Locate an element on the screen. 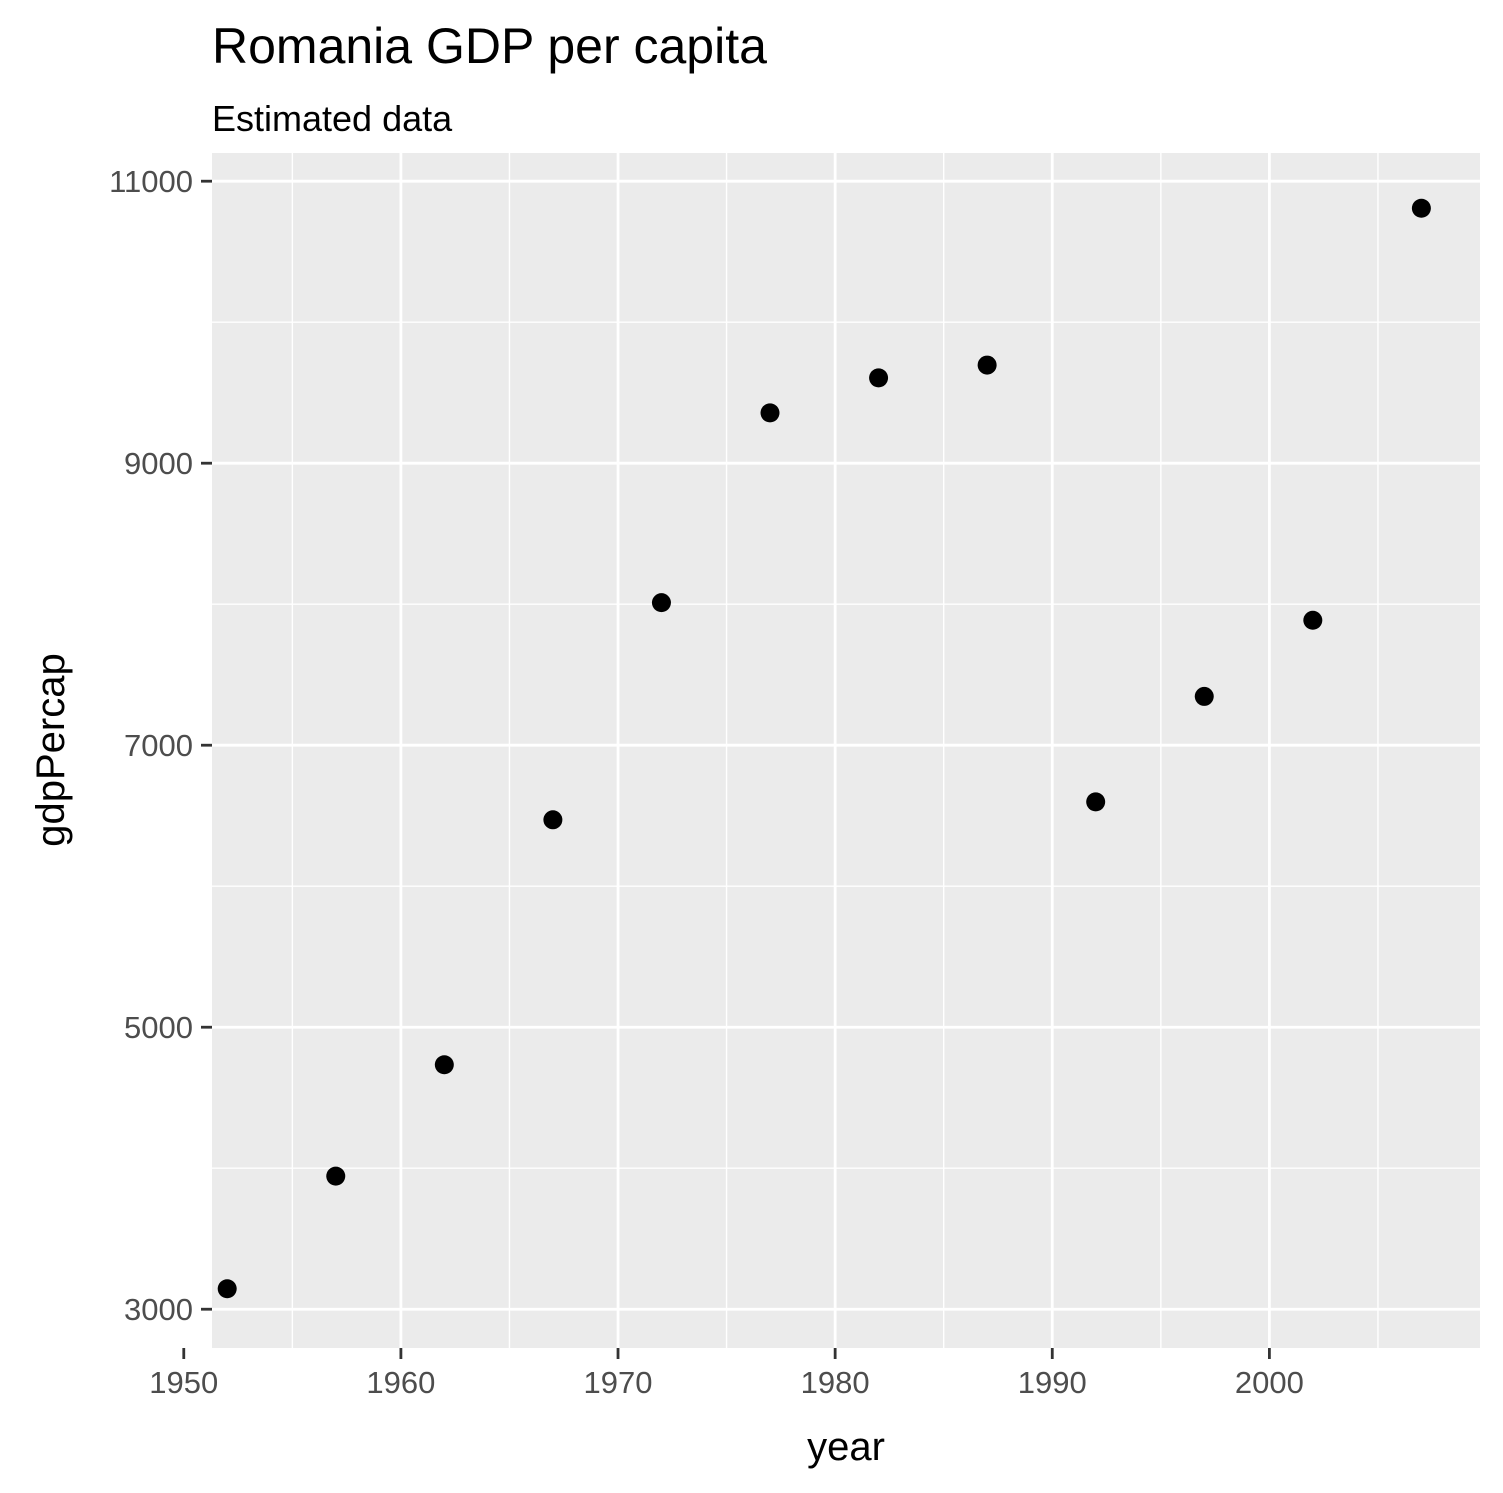 The image size is (1503, 1493). x-tick-label: 1970 is located at coordinates (618, 1382).